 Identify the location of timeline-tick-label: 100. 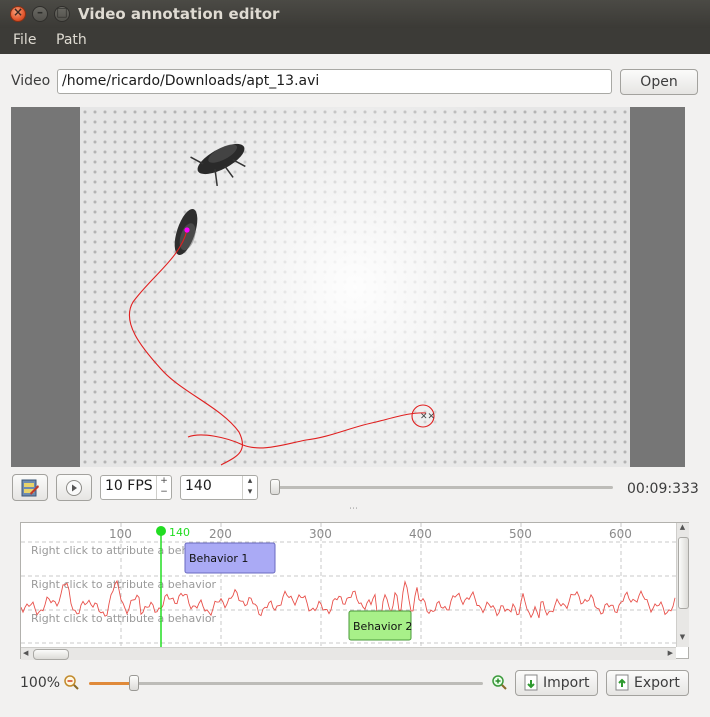
(120, 534).